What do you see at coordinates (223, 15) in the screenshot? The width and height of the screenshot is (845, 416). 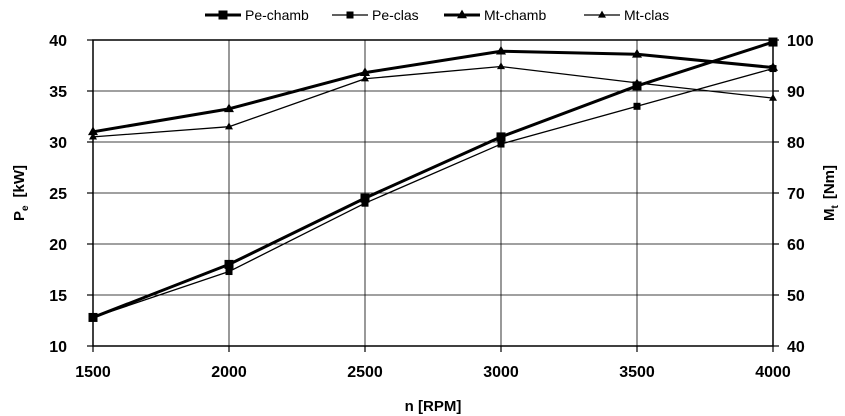 I see `legend-marker-pe-chamb` at bounding box center [223, 15].